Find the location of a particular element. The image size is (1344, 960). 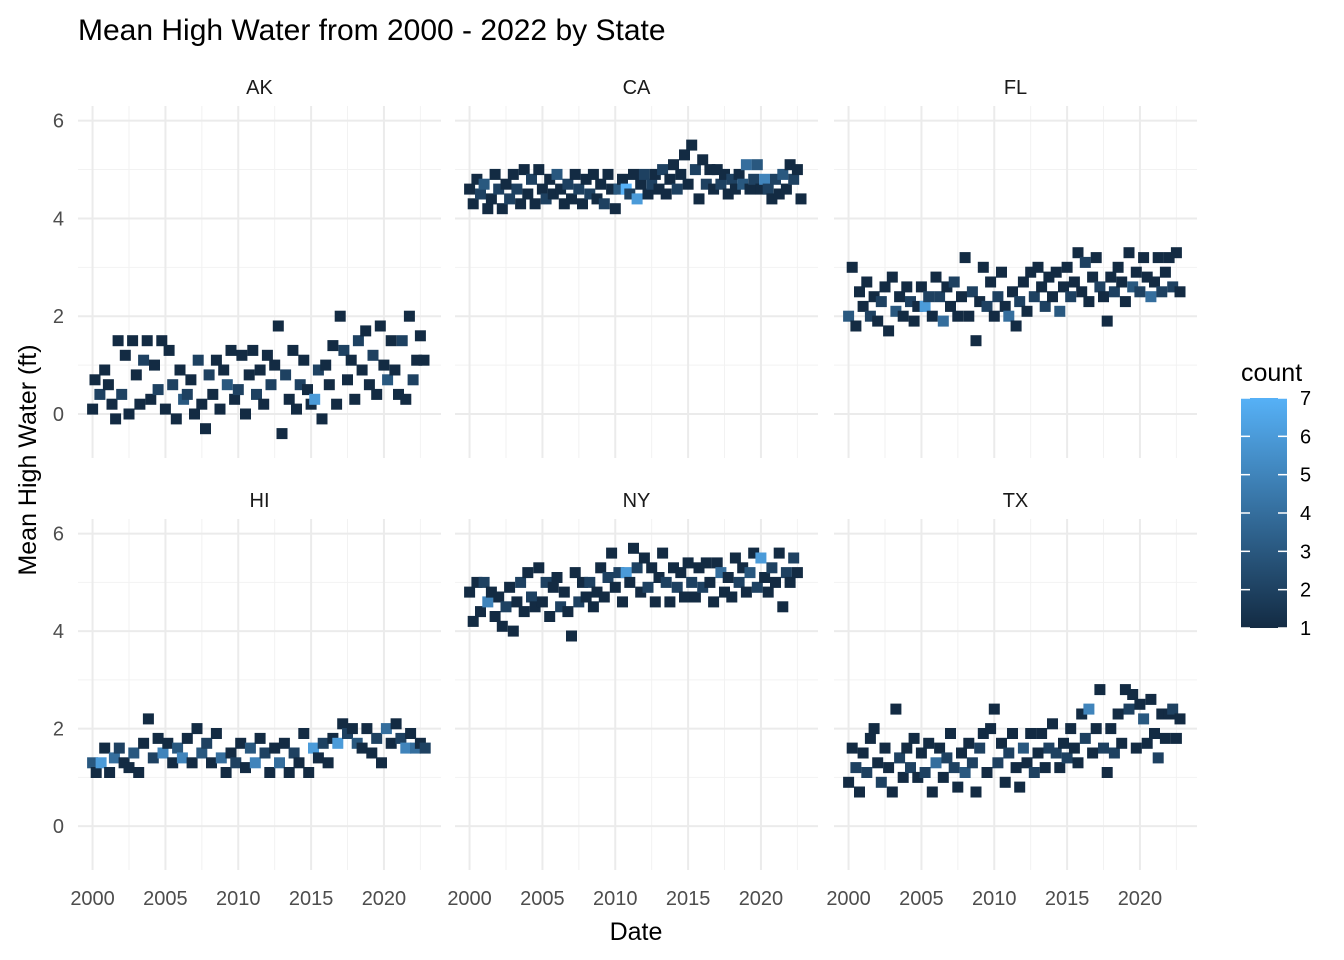

x-tick-label: 2005 is located at coordinates (542, 899).